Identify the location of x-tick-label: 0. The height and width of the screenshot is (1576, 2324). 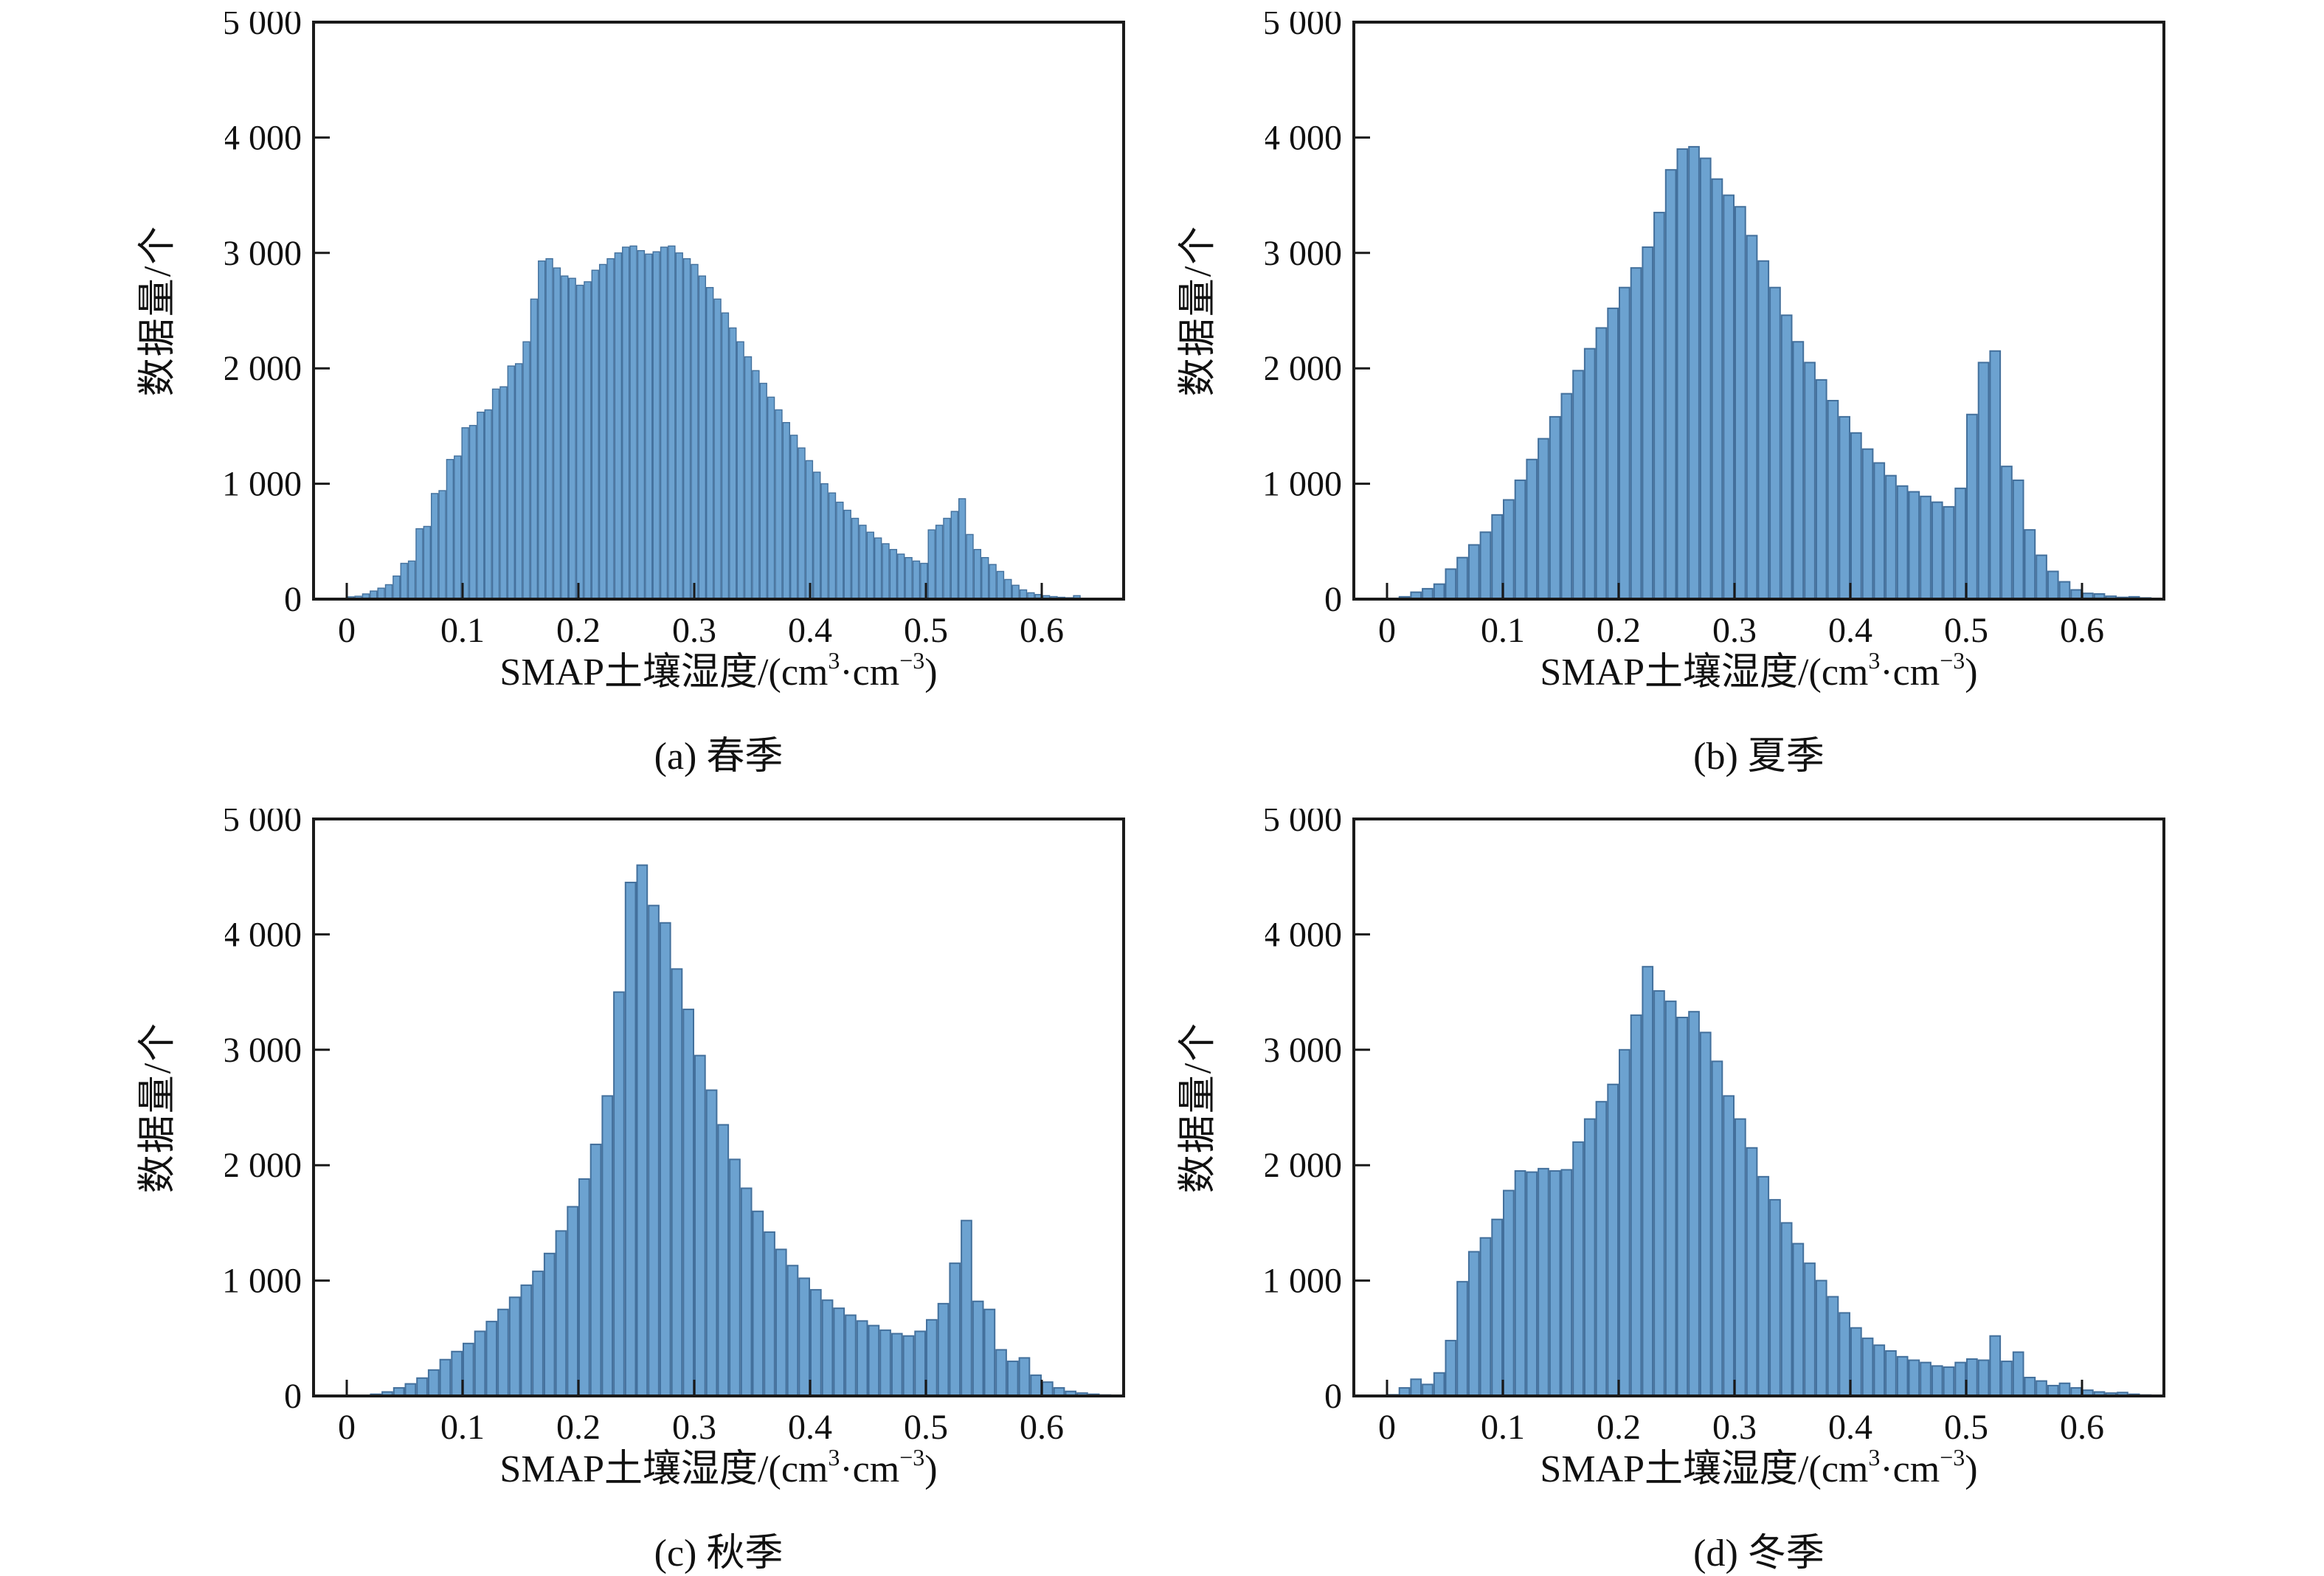
(347, 630).